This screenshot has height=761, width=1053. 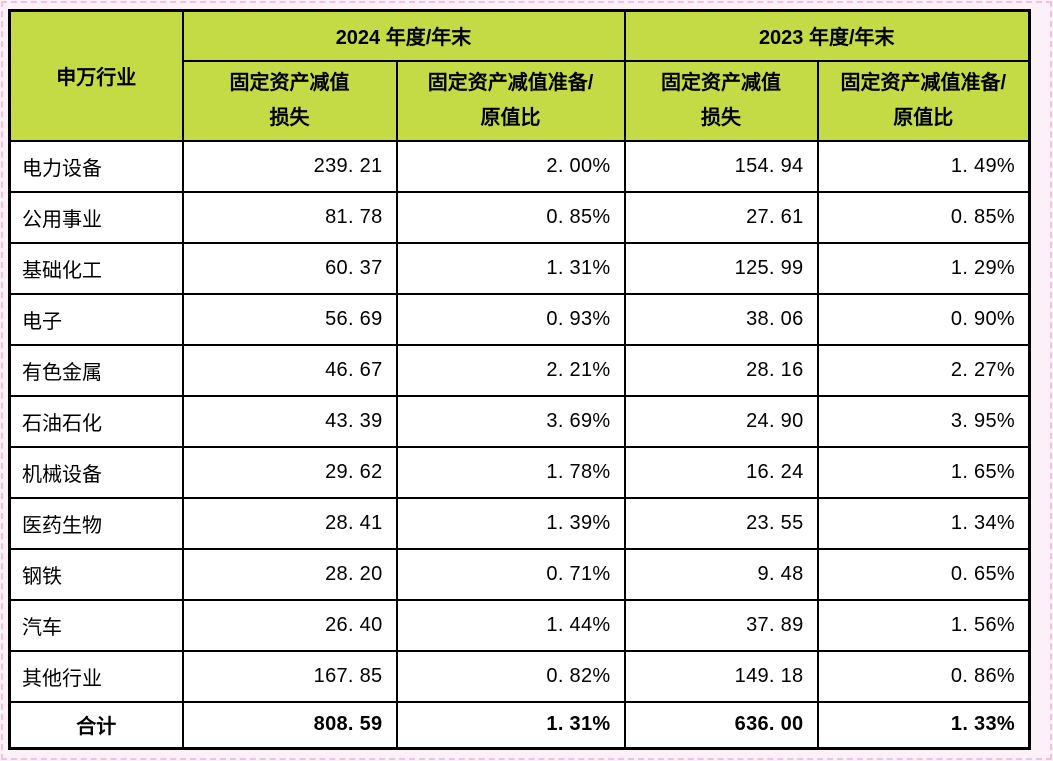 I want to click on table-row: 机械设备 29. 62 1. 78% 16. 24 1. 65%, so click(x=519, y=472).